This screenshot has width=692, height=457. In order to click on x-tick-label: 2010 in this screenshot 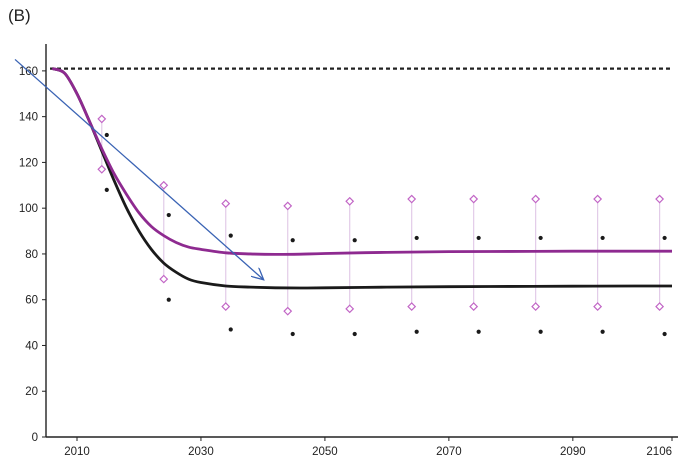, I will do `click(77, 451)`.